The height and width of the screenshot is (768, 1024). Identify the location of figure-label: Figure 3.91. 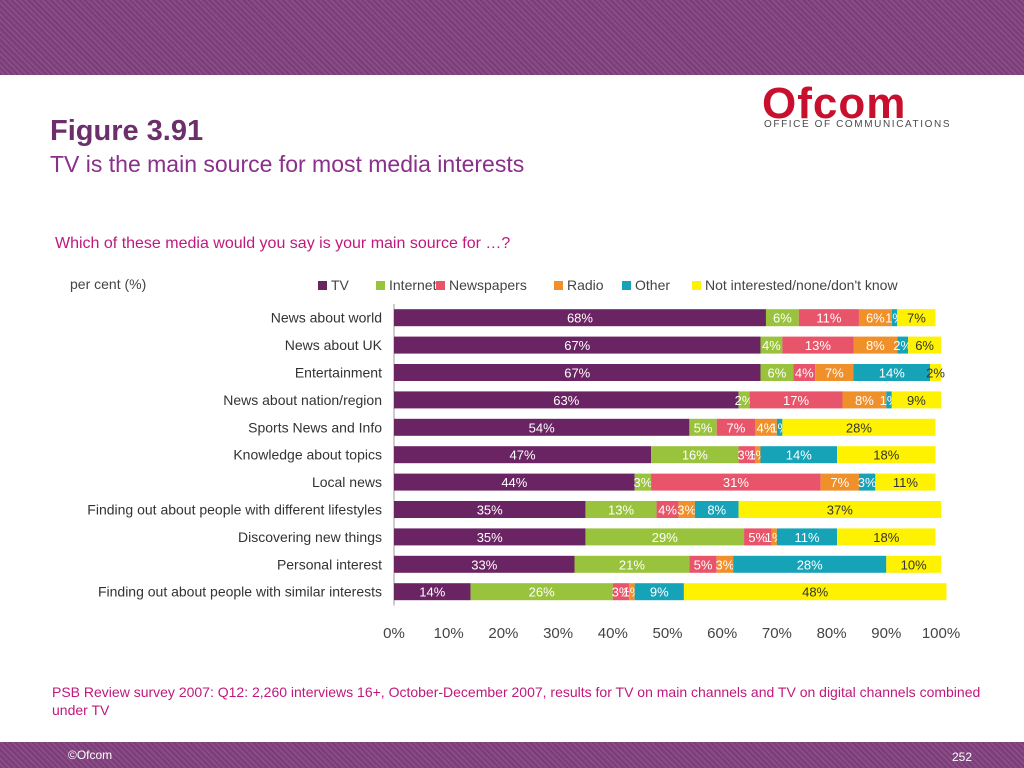
(127, 131).